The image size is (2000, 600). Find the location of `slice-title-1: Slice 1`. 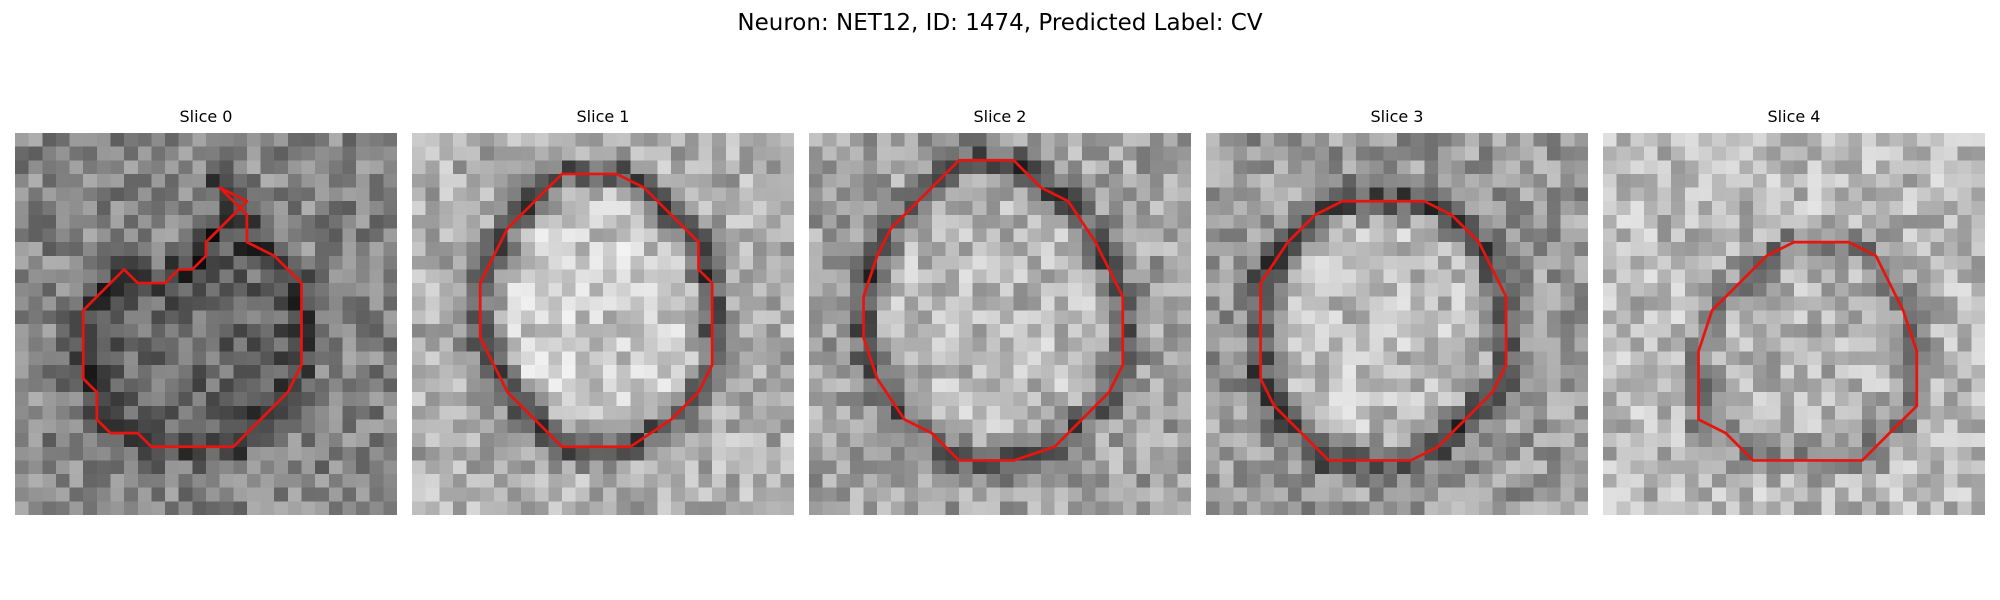

slice-title-1: Slice 1 is located at coordinates (603, 116).